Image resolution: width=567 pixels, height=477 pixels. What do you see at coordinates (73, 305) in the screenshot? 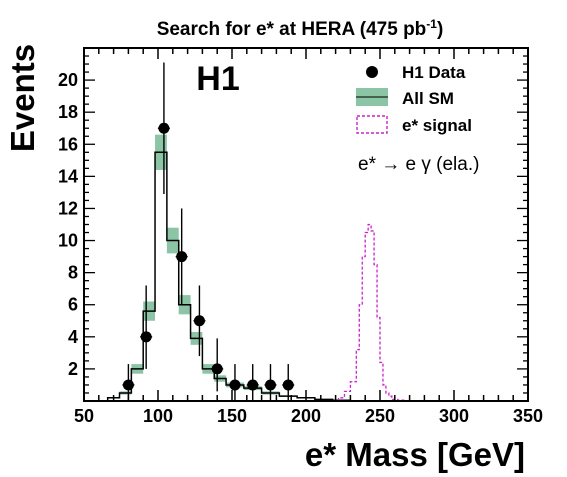
I see `y-tick-label: 6` at bounding box center [73, 305].